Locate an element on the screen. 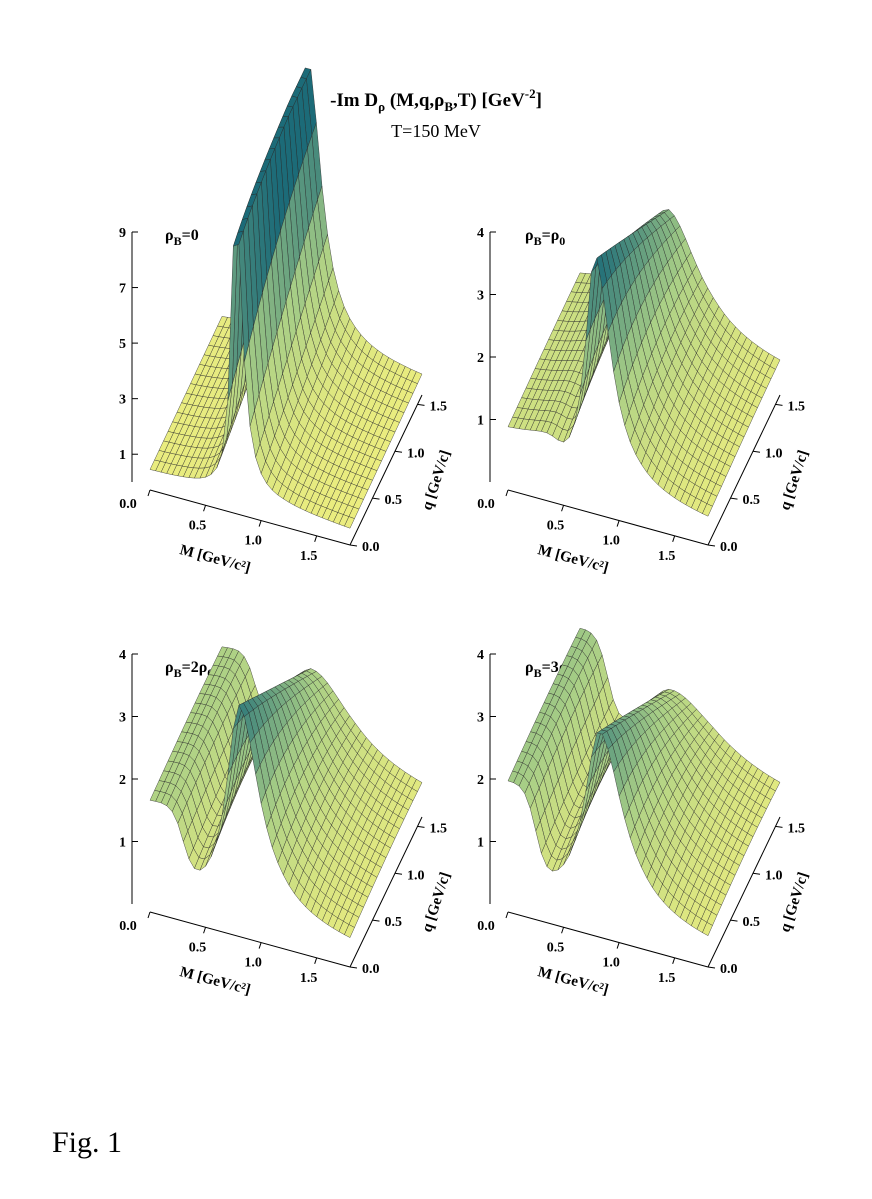 The height and width of the screenshot is (1199, 872). figure-caption: Fig. 1 is located at coordinates (87, 1142).